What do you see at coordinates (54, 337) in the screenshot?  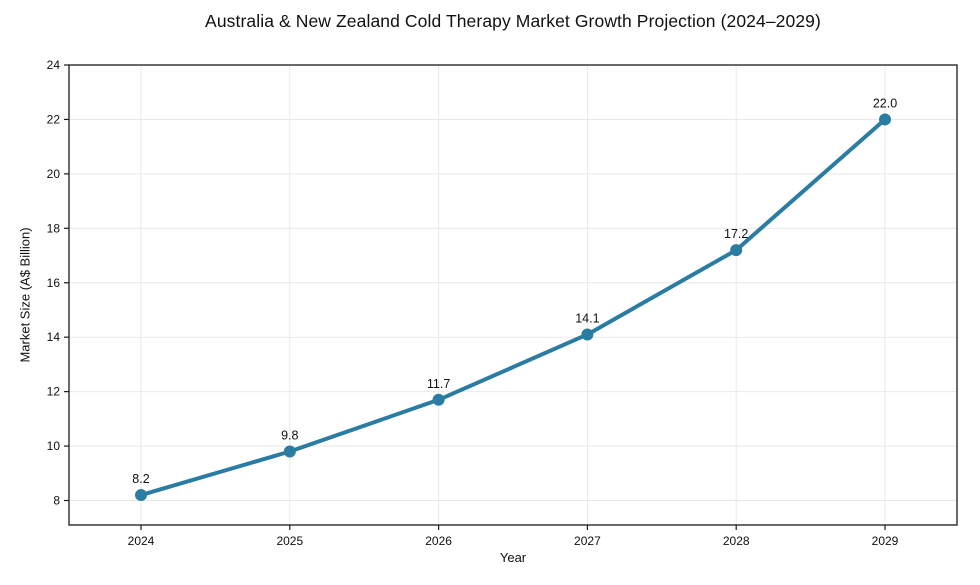 I see `y-tick-label: 14` at bounding box center [54, 337].